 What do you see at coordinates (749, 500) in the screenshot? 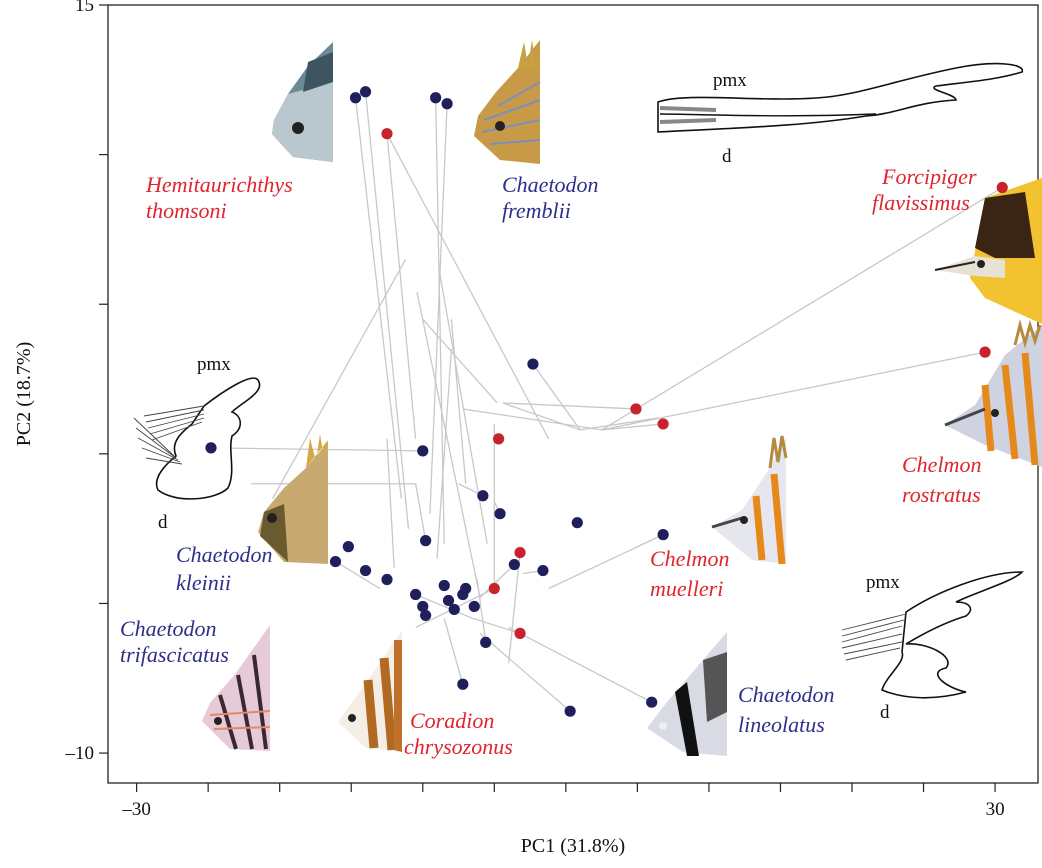
I see `fish-photo-chelmon-muelleri` at bounding box center [749, 500].